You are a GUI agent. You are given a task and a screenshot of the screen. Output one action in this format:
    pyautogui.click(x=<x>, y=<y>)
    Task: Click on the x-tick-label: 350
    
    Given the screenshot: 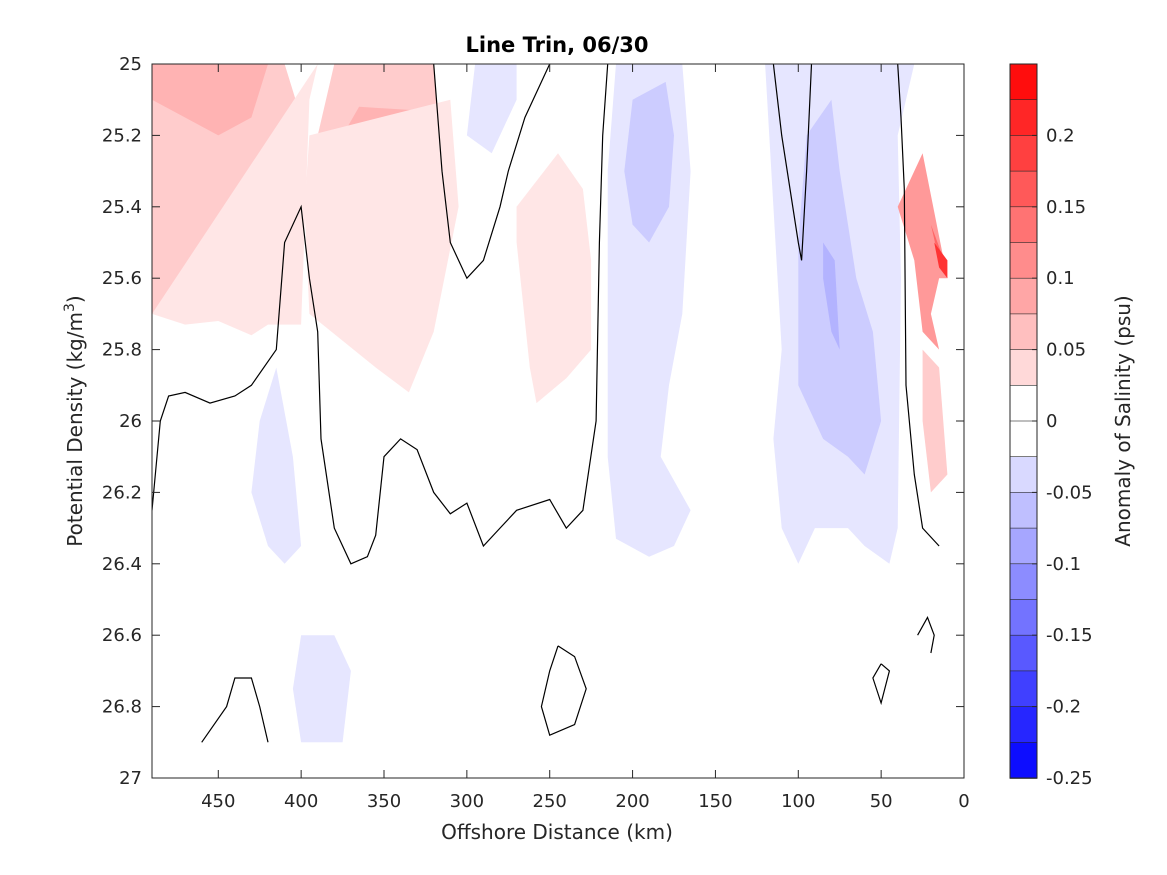 What is the action you would take?
    pyautogui.click(x=384, y=801)
    